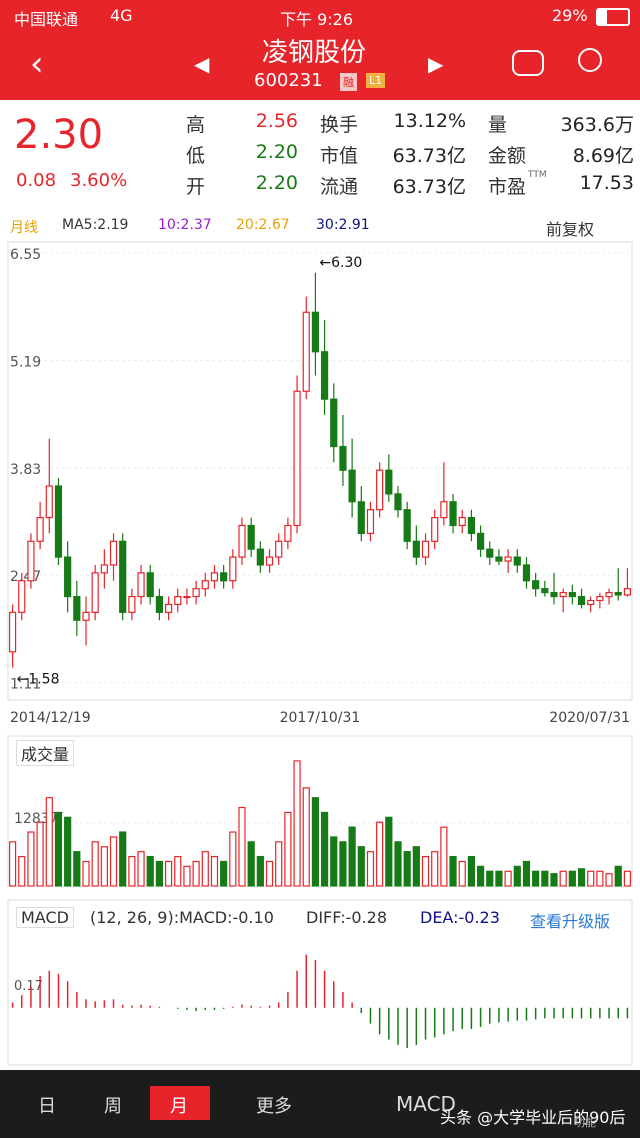 The width and height of the screenshot is (640, 1138). Describe the element at coordinates (570, 229) in the screenshot. I see `adjust-toggle: 前复权` at that location.